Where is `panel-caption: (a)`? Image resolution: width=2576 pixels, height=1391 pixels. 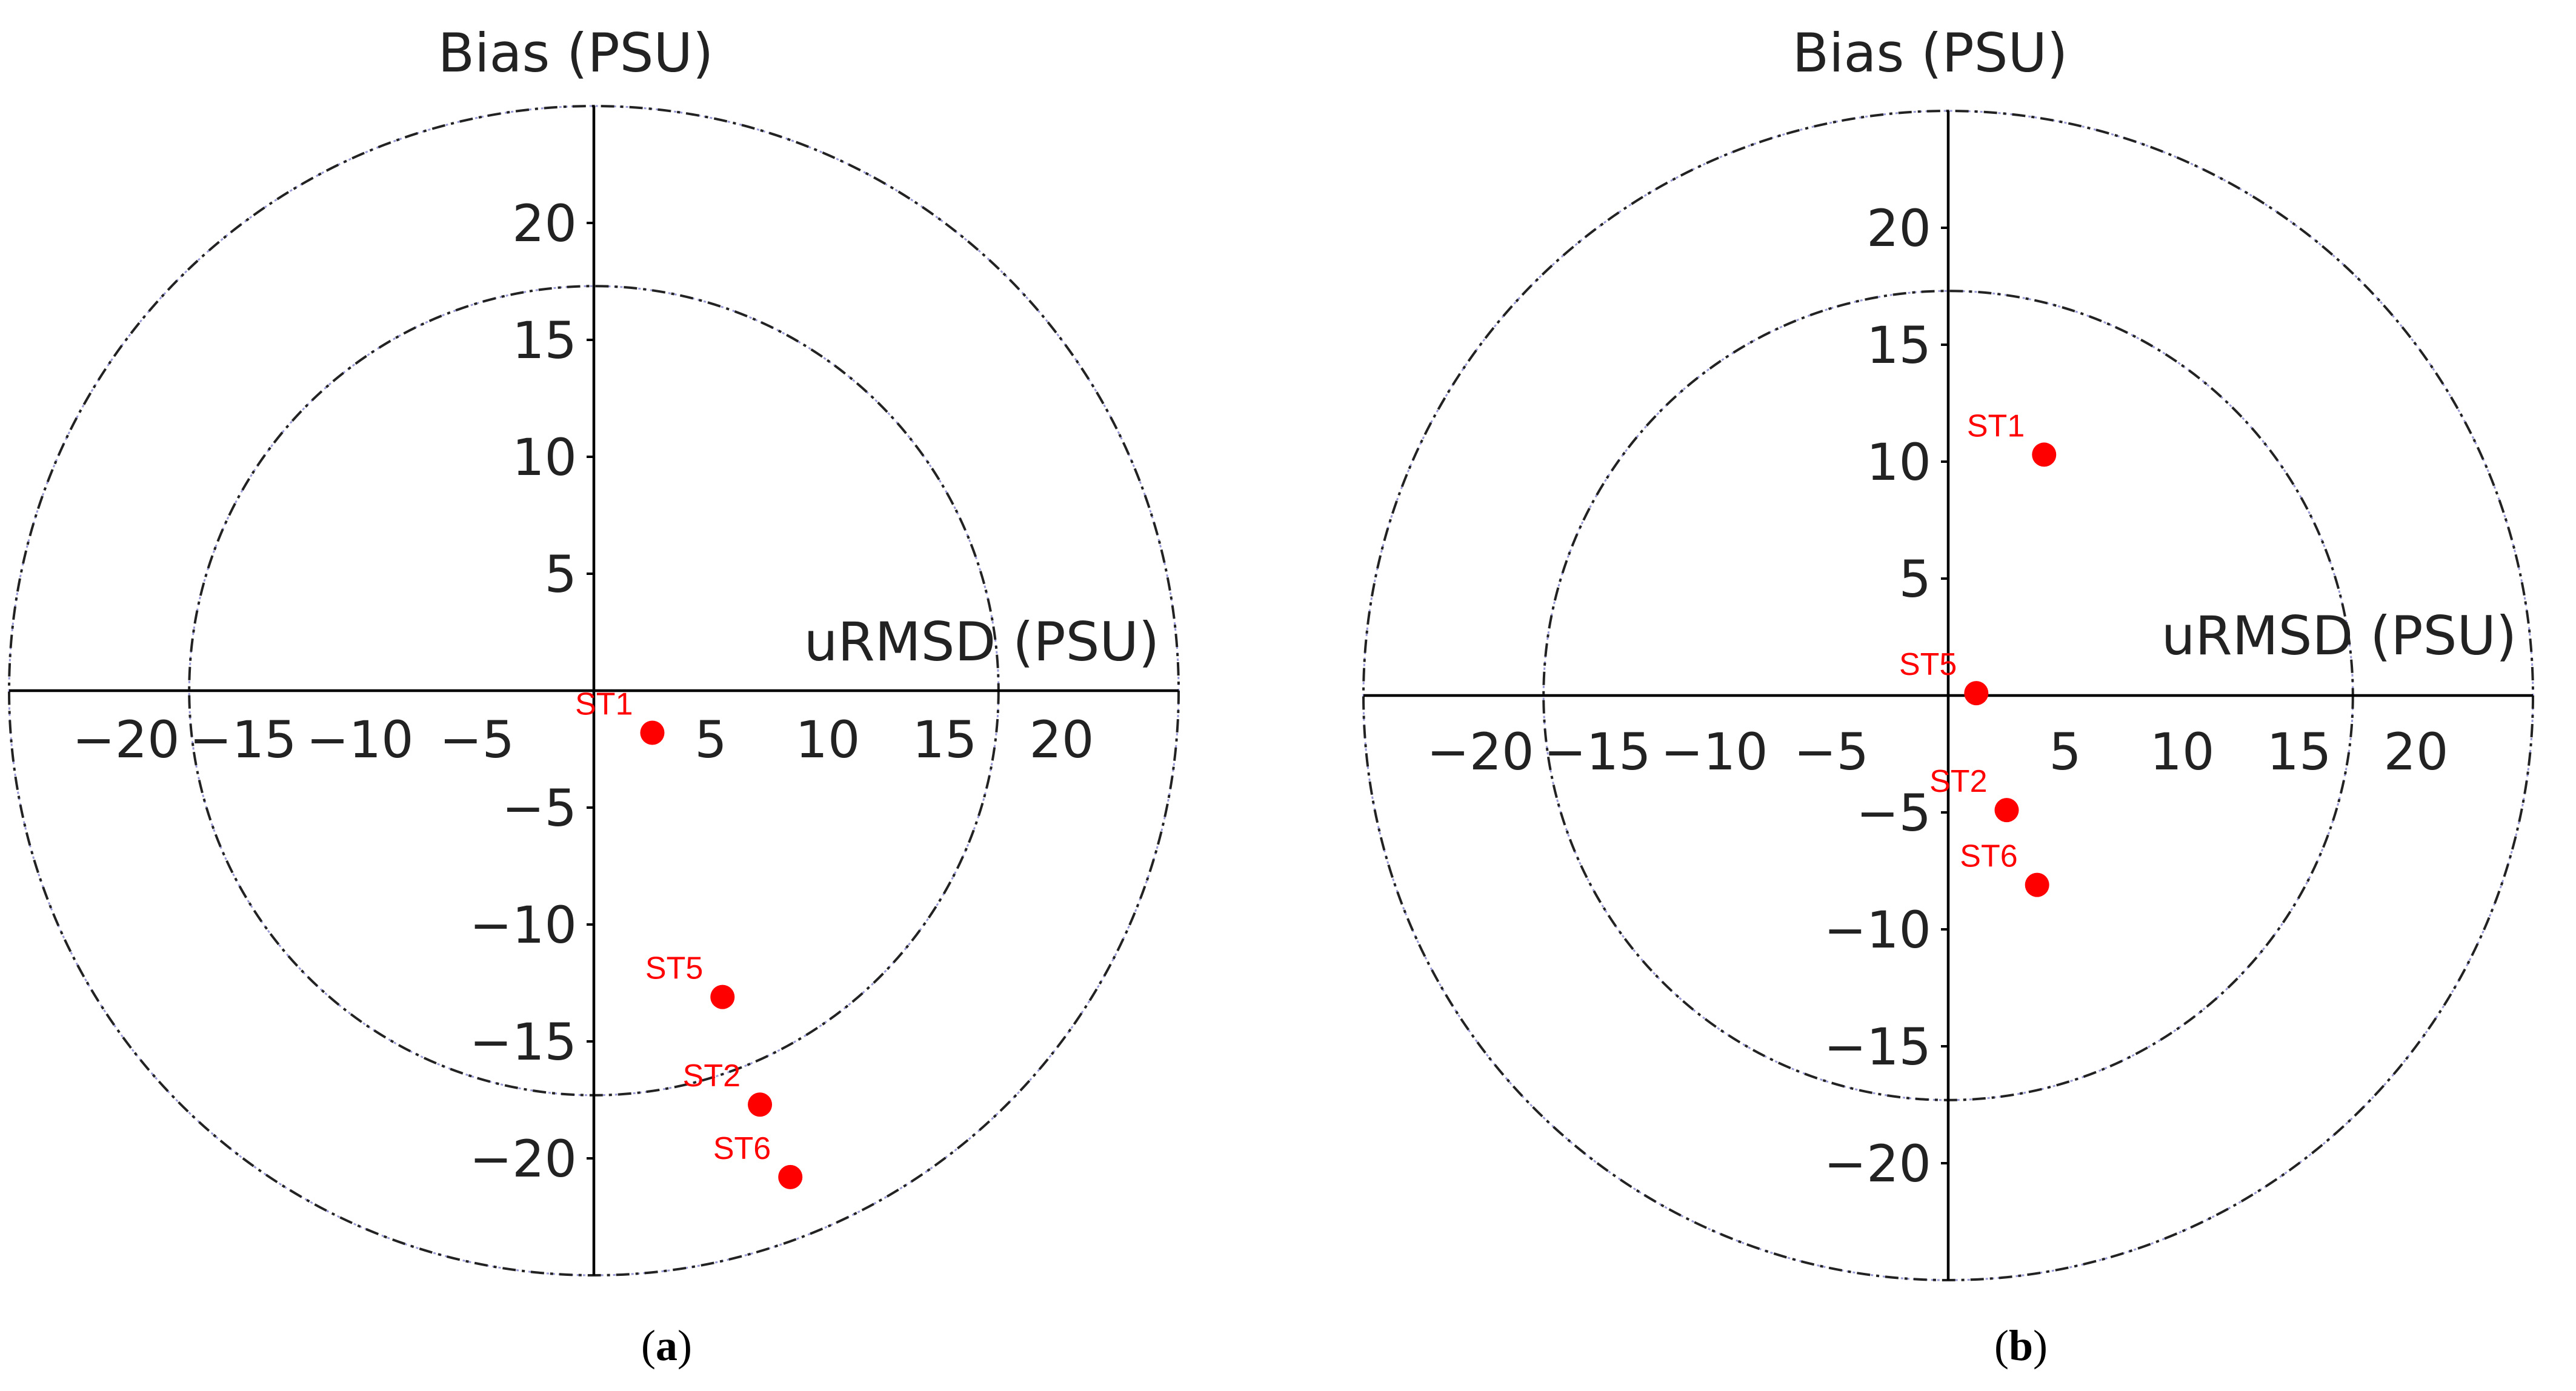 panel-caption: (a) is located at coordinates (666, 1346).